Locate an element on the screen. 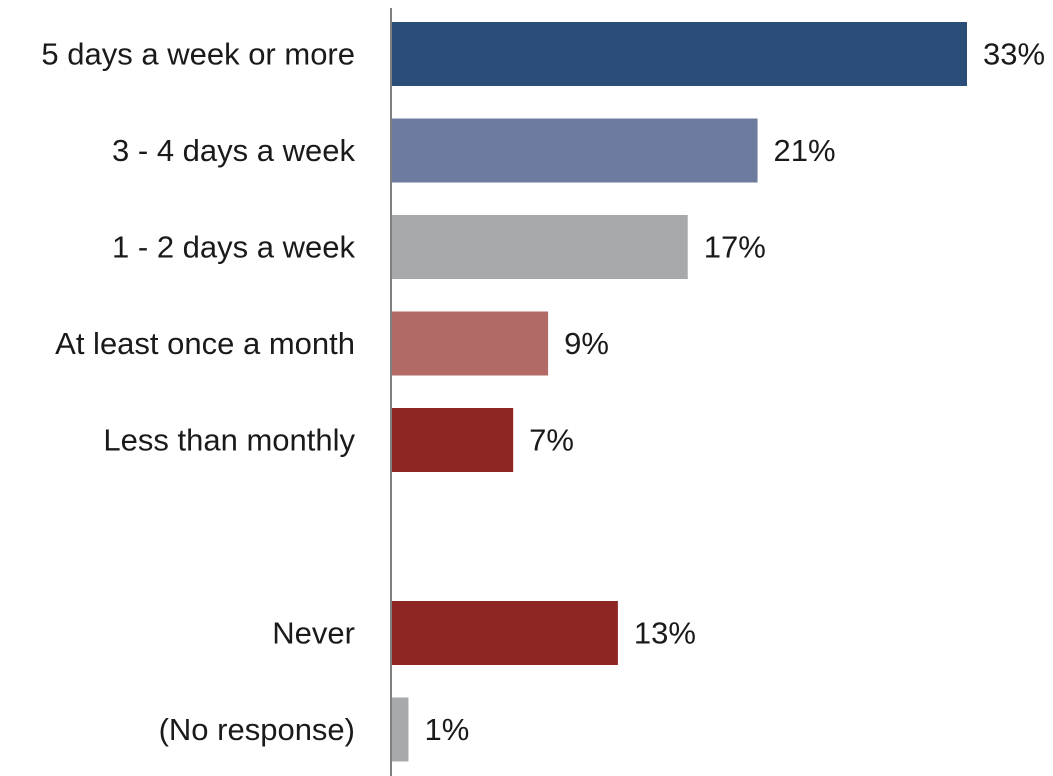 The width and height of the screenshot is (1053, 776). category-label-6: (No response) is located at coordinates (257, 729).